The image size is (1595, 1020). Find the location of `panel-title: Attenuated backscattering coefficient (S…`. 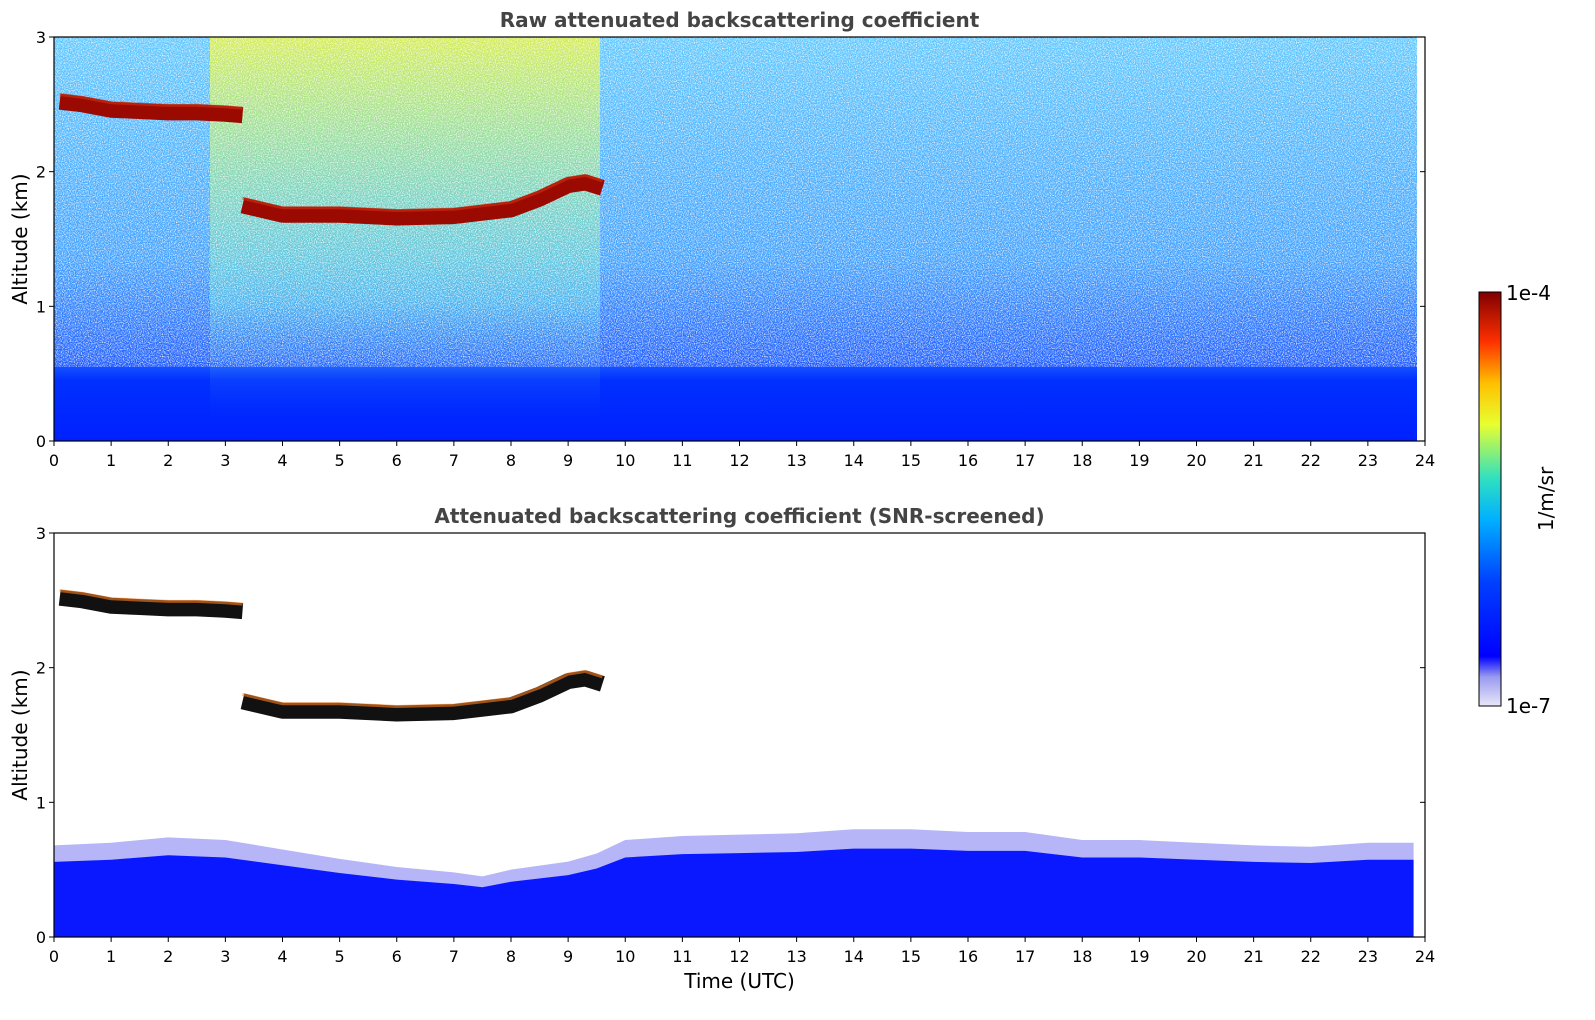

panel-title: Attenuated backscattering coefficient (S… is located at coordinates (739, 516).